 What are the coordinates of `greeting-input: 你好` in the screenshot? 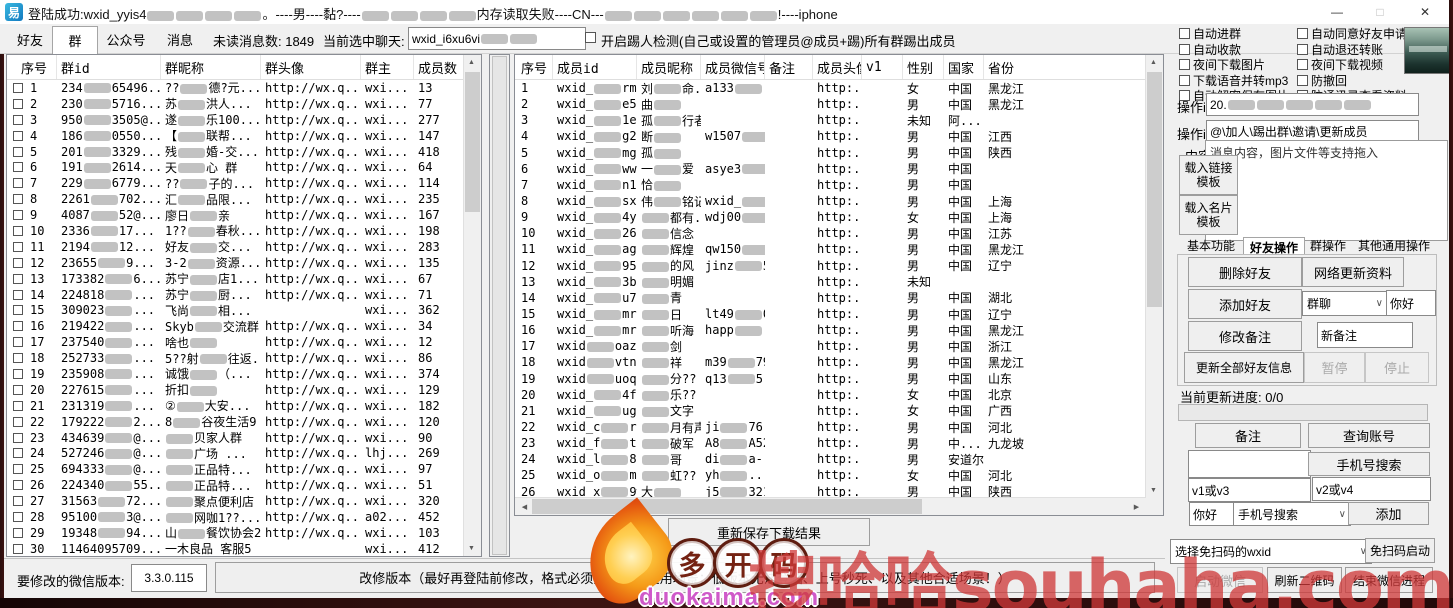 It's located at (1411, 303).